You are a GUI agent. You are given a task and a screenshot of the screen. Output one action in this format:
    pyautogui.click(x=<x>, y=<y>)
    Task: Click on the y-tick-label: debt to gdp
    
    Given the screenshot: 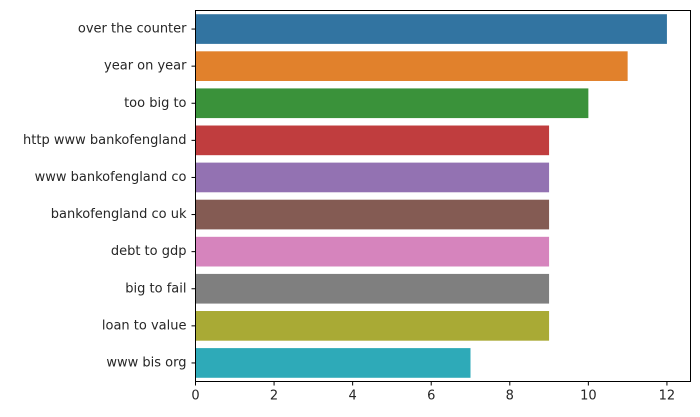 What is the action you would take?
    pyautogui.click(x=149, y=251)
    